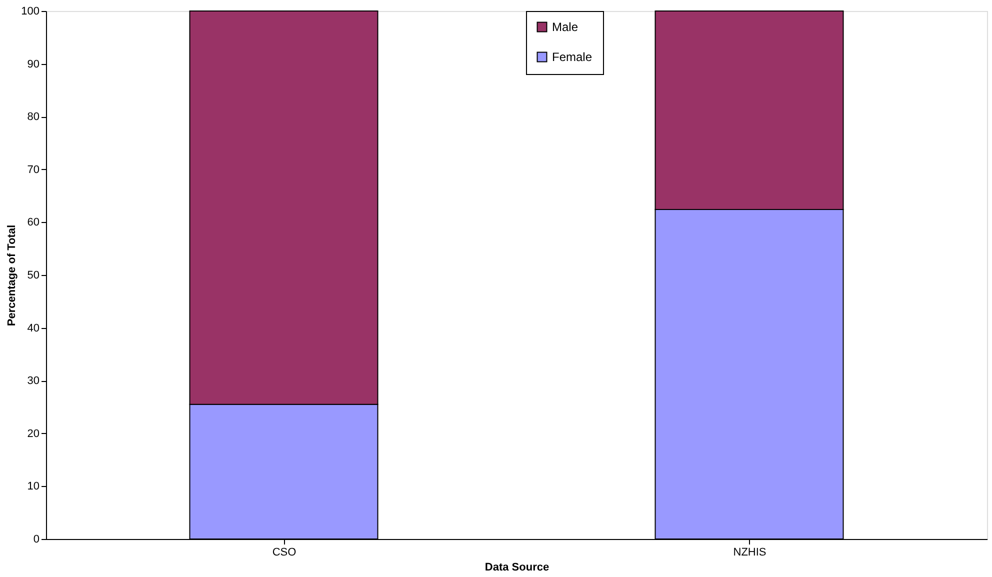 The height and width of the screenshot is (577, 992). I want to click on y-tick-label: 60, so click(33, 222).